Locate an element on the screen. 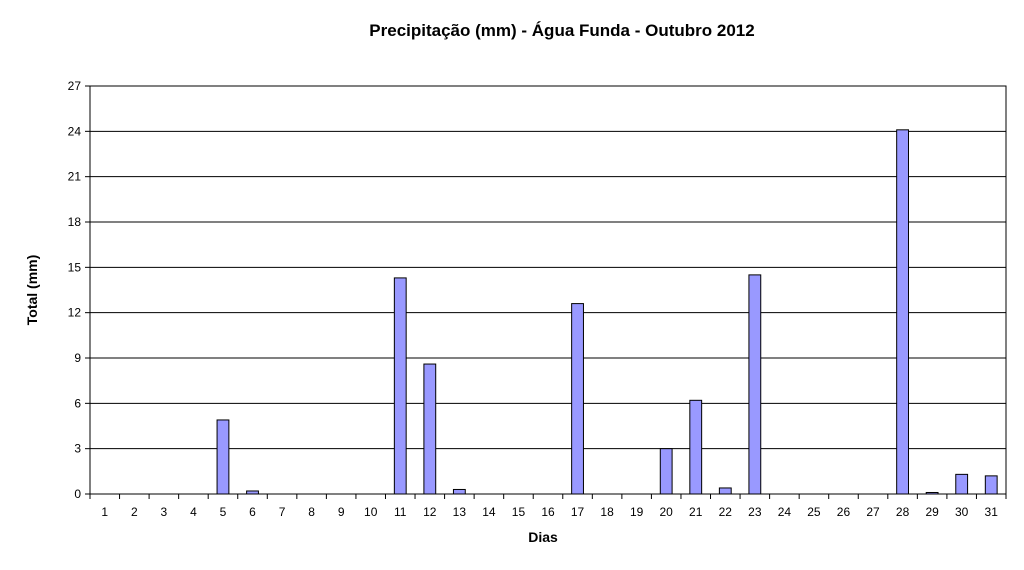 The width and height of the screenshot is (1024, 570). x-tick-label: 15 is located at coordinates (519, 512).